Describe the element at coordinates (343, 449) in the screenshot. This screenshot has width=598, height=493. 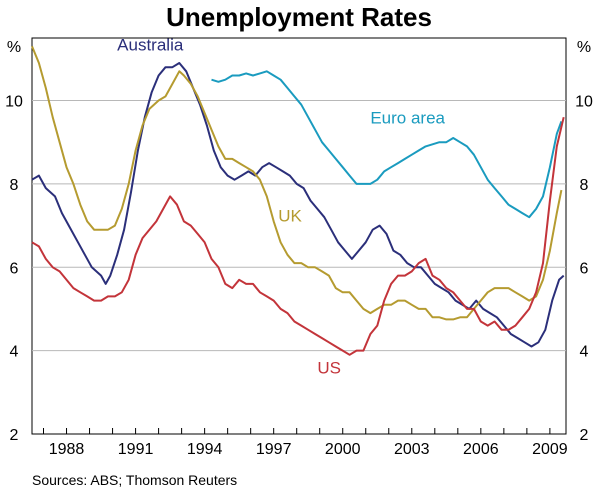
I see `x-tick-label: 2000` at that location.